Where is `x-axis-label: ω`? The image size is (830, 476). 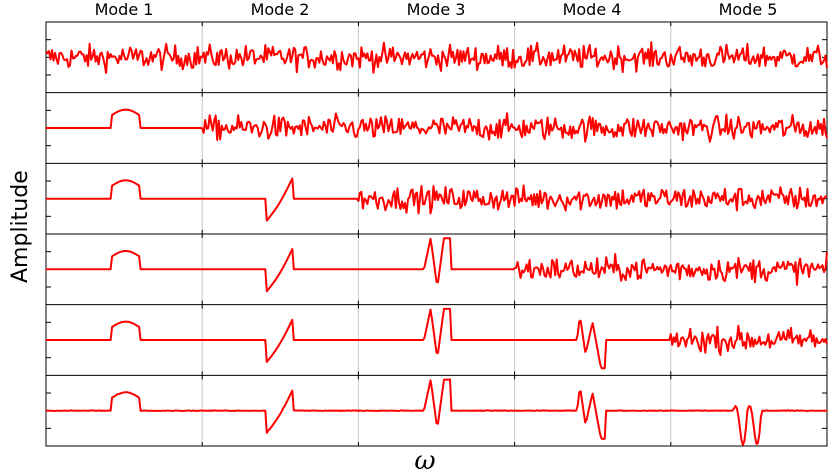 x-axis-label: ω is located at coordinates (425, 461).